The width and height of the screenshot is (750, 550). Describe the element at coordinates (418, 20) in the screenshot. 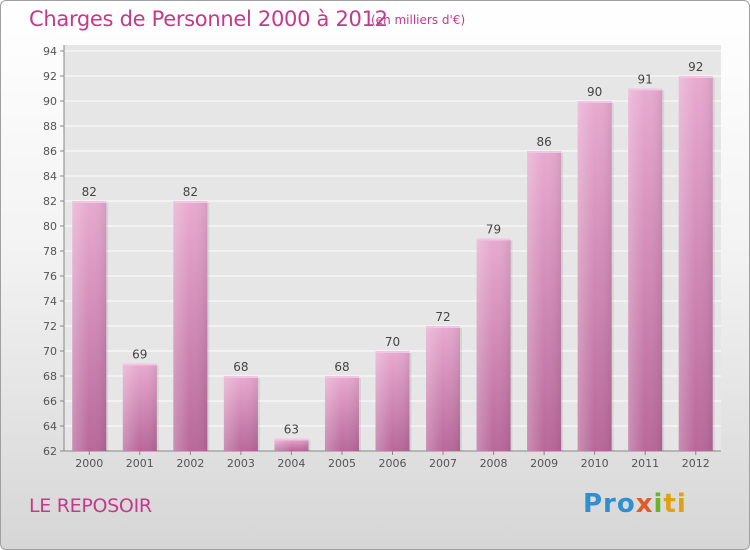

I see `chart-subtitle: (en milliers d'€)` at that location.